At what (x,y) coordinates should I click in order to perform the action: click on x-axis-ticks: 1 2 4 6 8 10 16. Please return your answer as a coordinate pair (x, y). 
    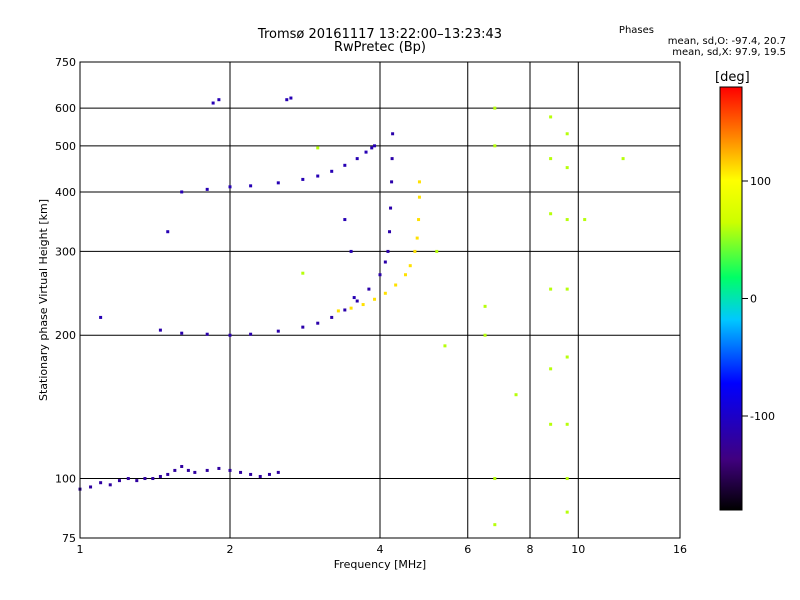
    Looking at the image, I should click on (382, 549).